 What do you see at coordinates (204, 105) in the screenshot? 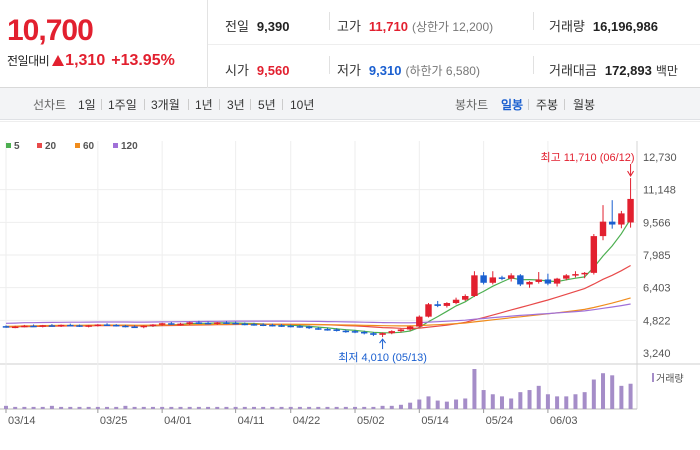
I see `range-1y: 1년` at bounding box center [204, 105].